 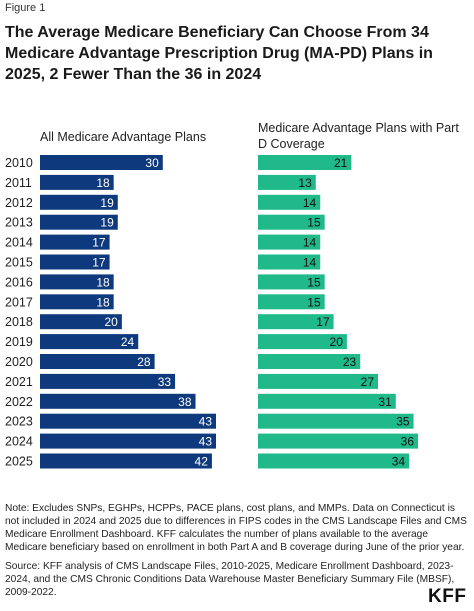 I want to click on year-label: 2019, so click(x=19, y=342).